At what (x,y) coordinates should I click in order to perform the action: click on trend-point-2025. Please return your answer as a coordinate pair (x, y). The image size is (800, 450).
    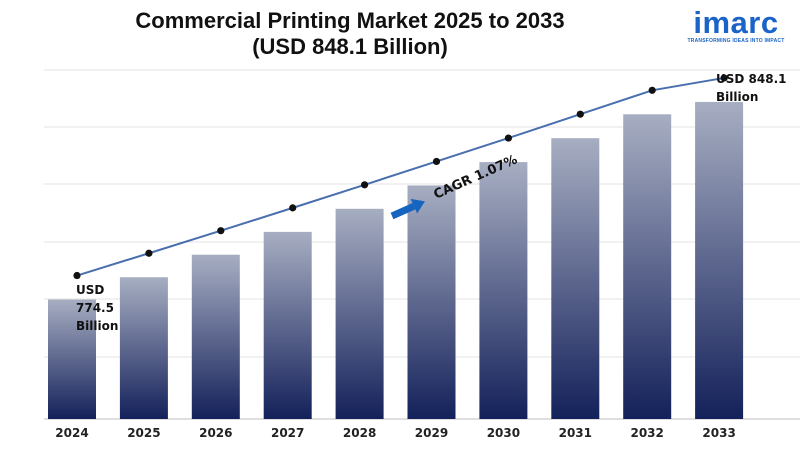
    Looking at the image, I should click on (149, 253).